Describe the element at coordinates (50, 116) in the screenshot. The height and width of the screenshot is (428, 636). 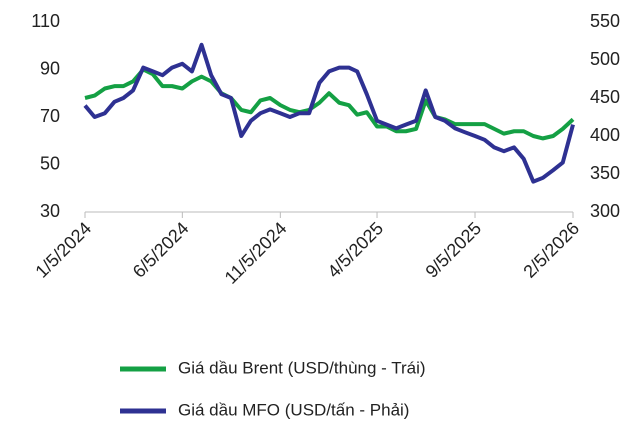
I see `y-tick-label: 70` at that location.